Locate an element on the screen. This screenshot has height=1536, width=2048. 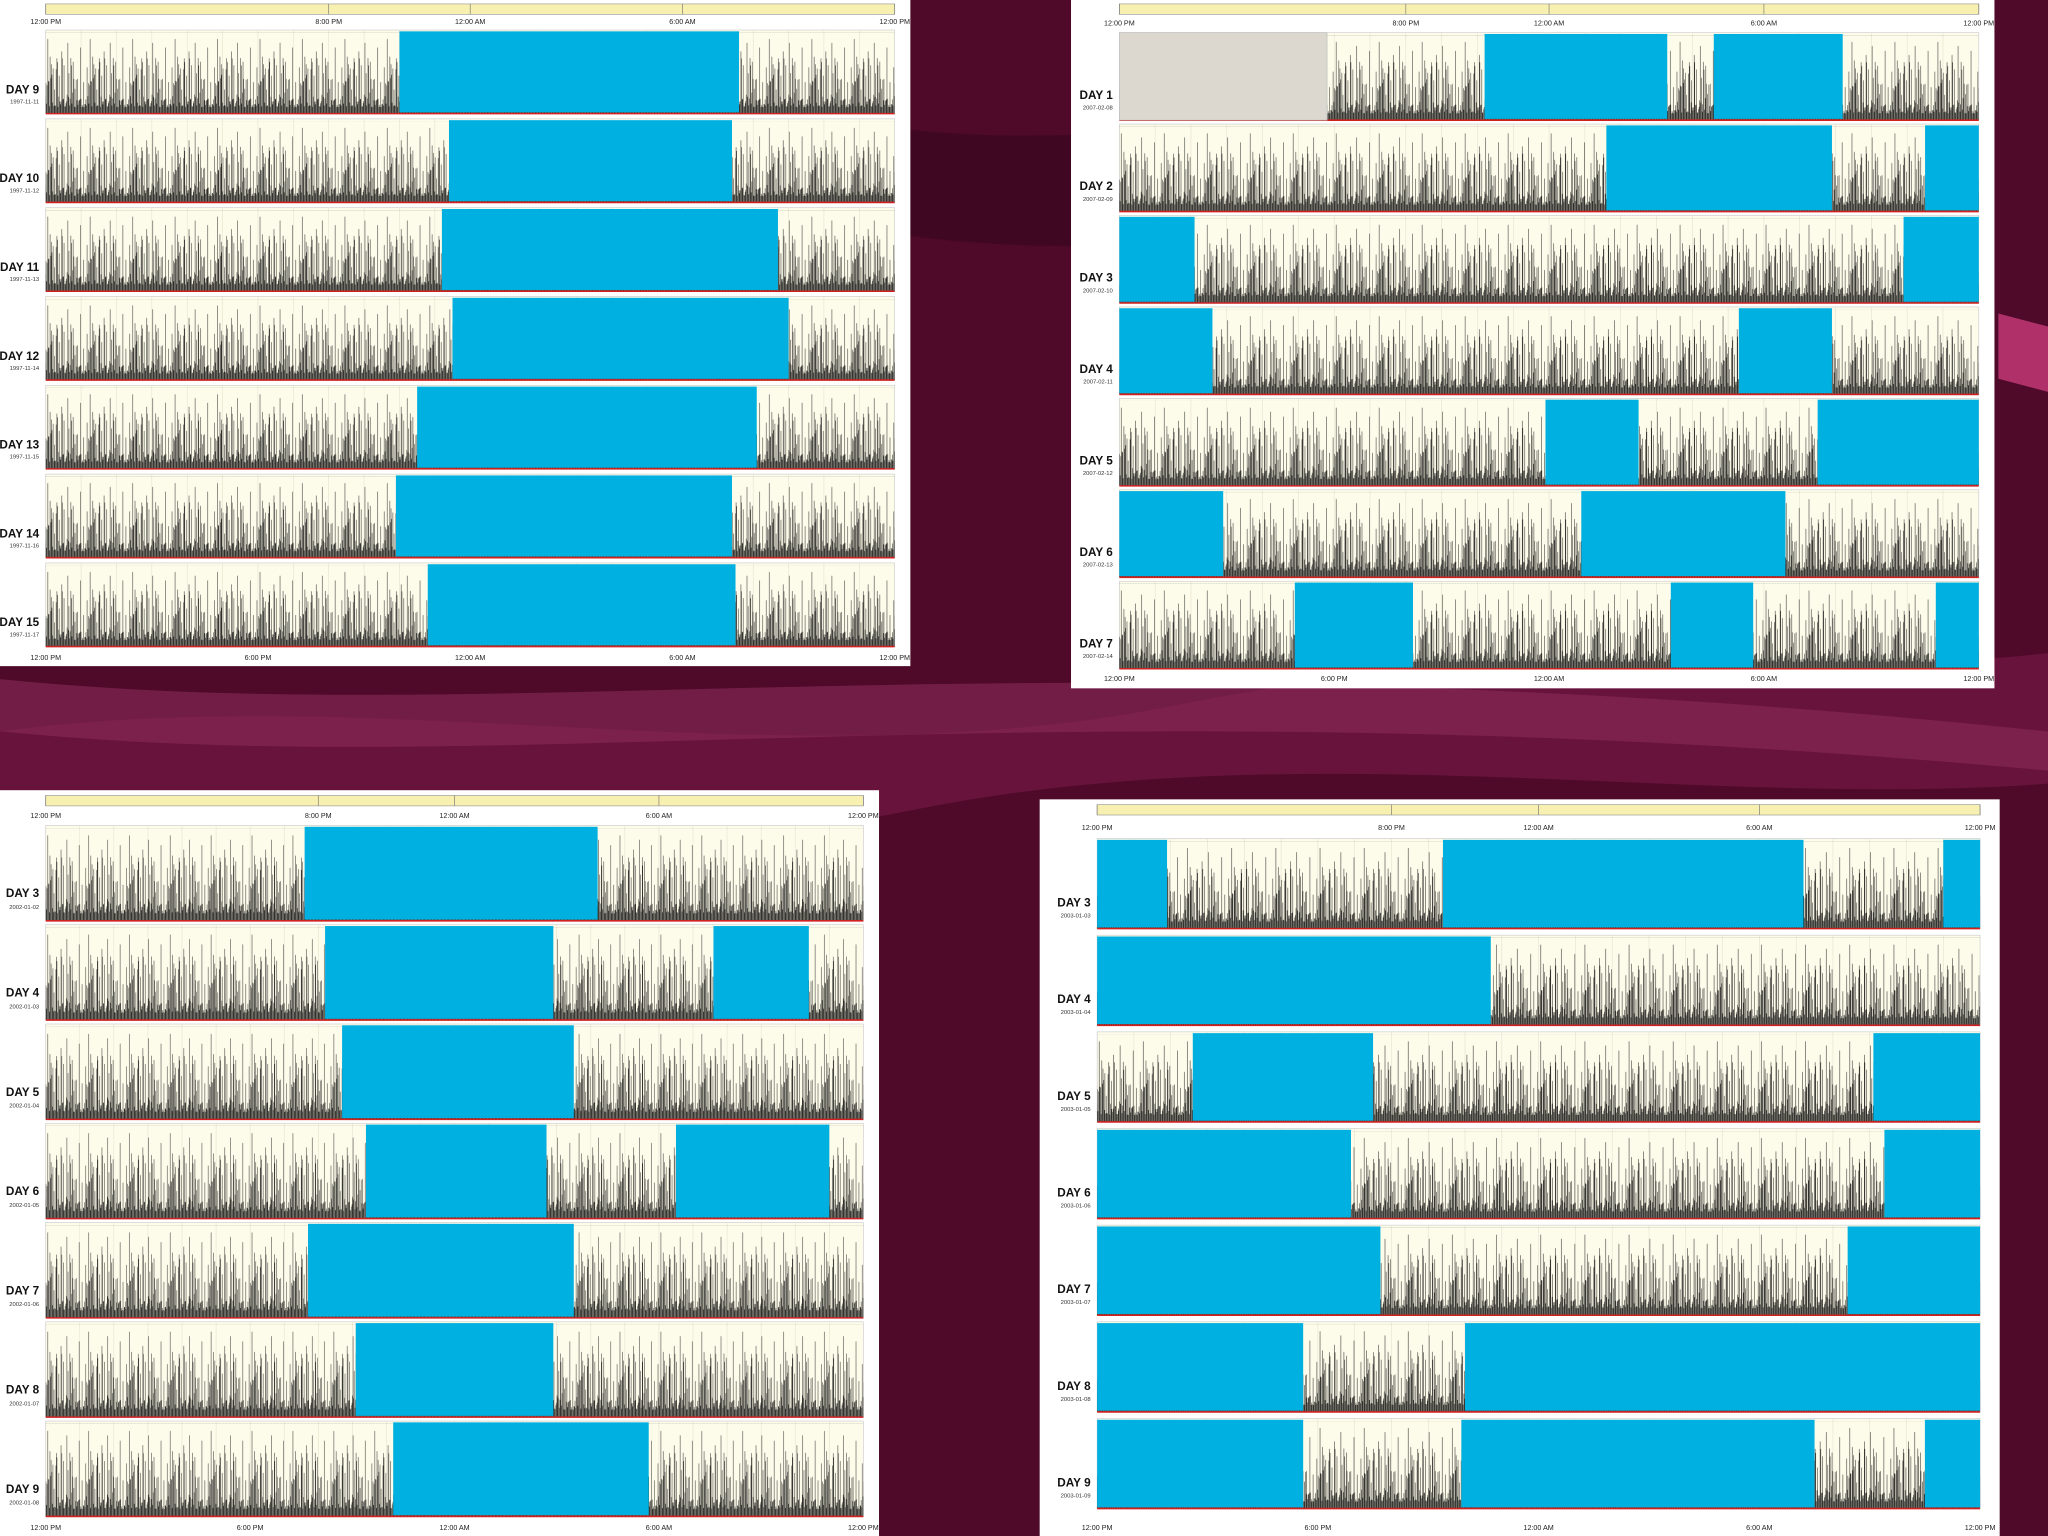
day-label: DAY 12 is located at coordinates (20, 356).